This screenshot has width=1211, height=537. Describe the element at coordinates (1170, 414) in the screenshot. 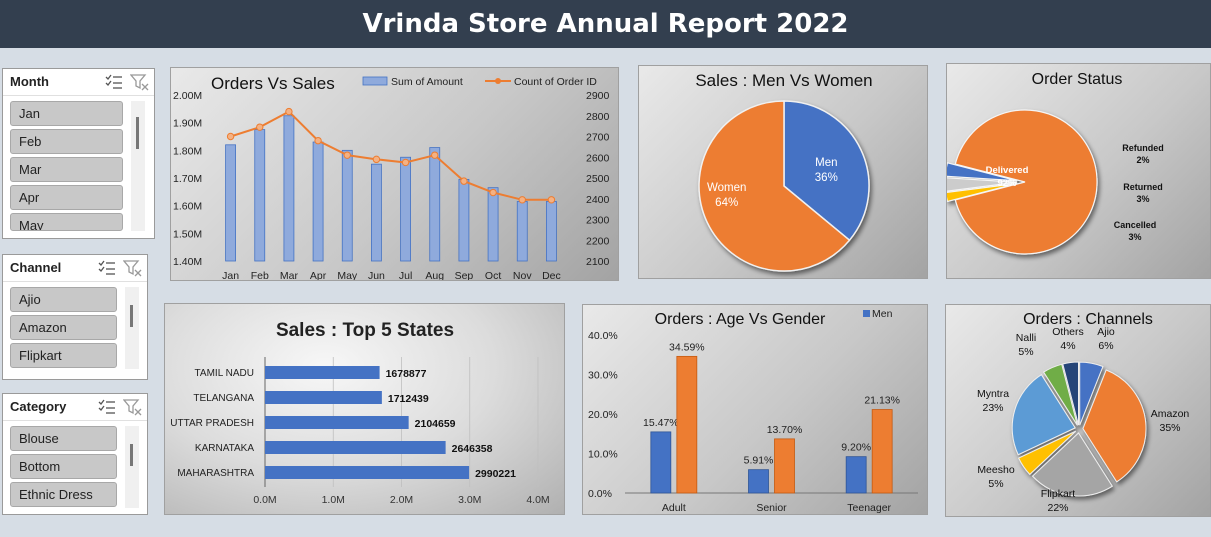

I see `slice-label-amazon: Amazon` at that location.